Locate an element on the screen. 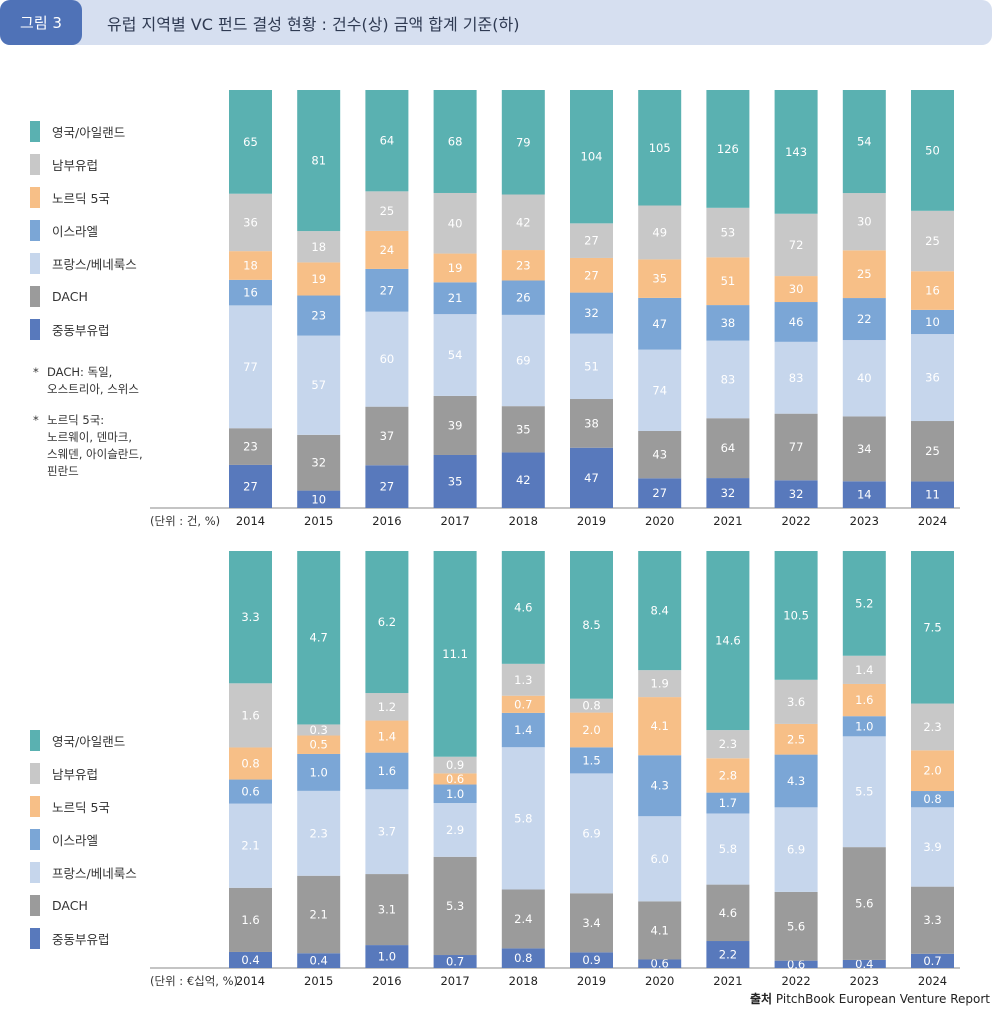 Image resolution: width=1000 pixels, height=1009 pixels. legend-item: 노르딕 5국 is located at coordinates (83, 197).